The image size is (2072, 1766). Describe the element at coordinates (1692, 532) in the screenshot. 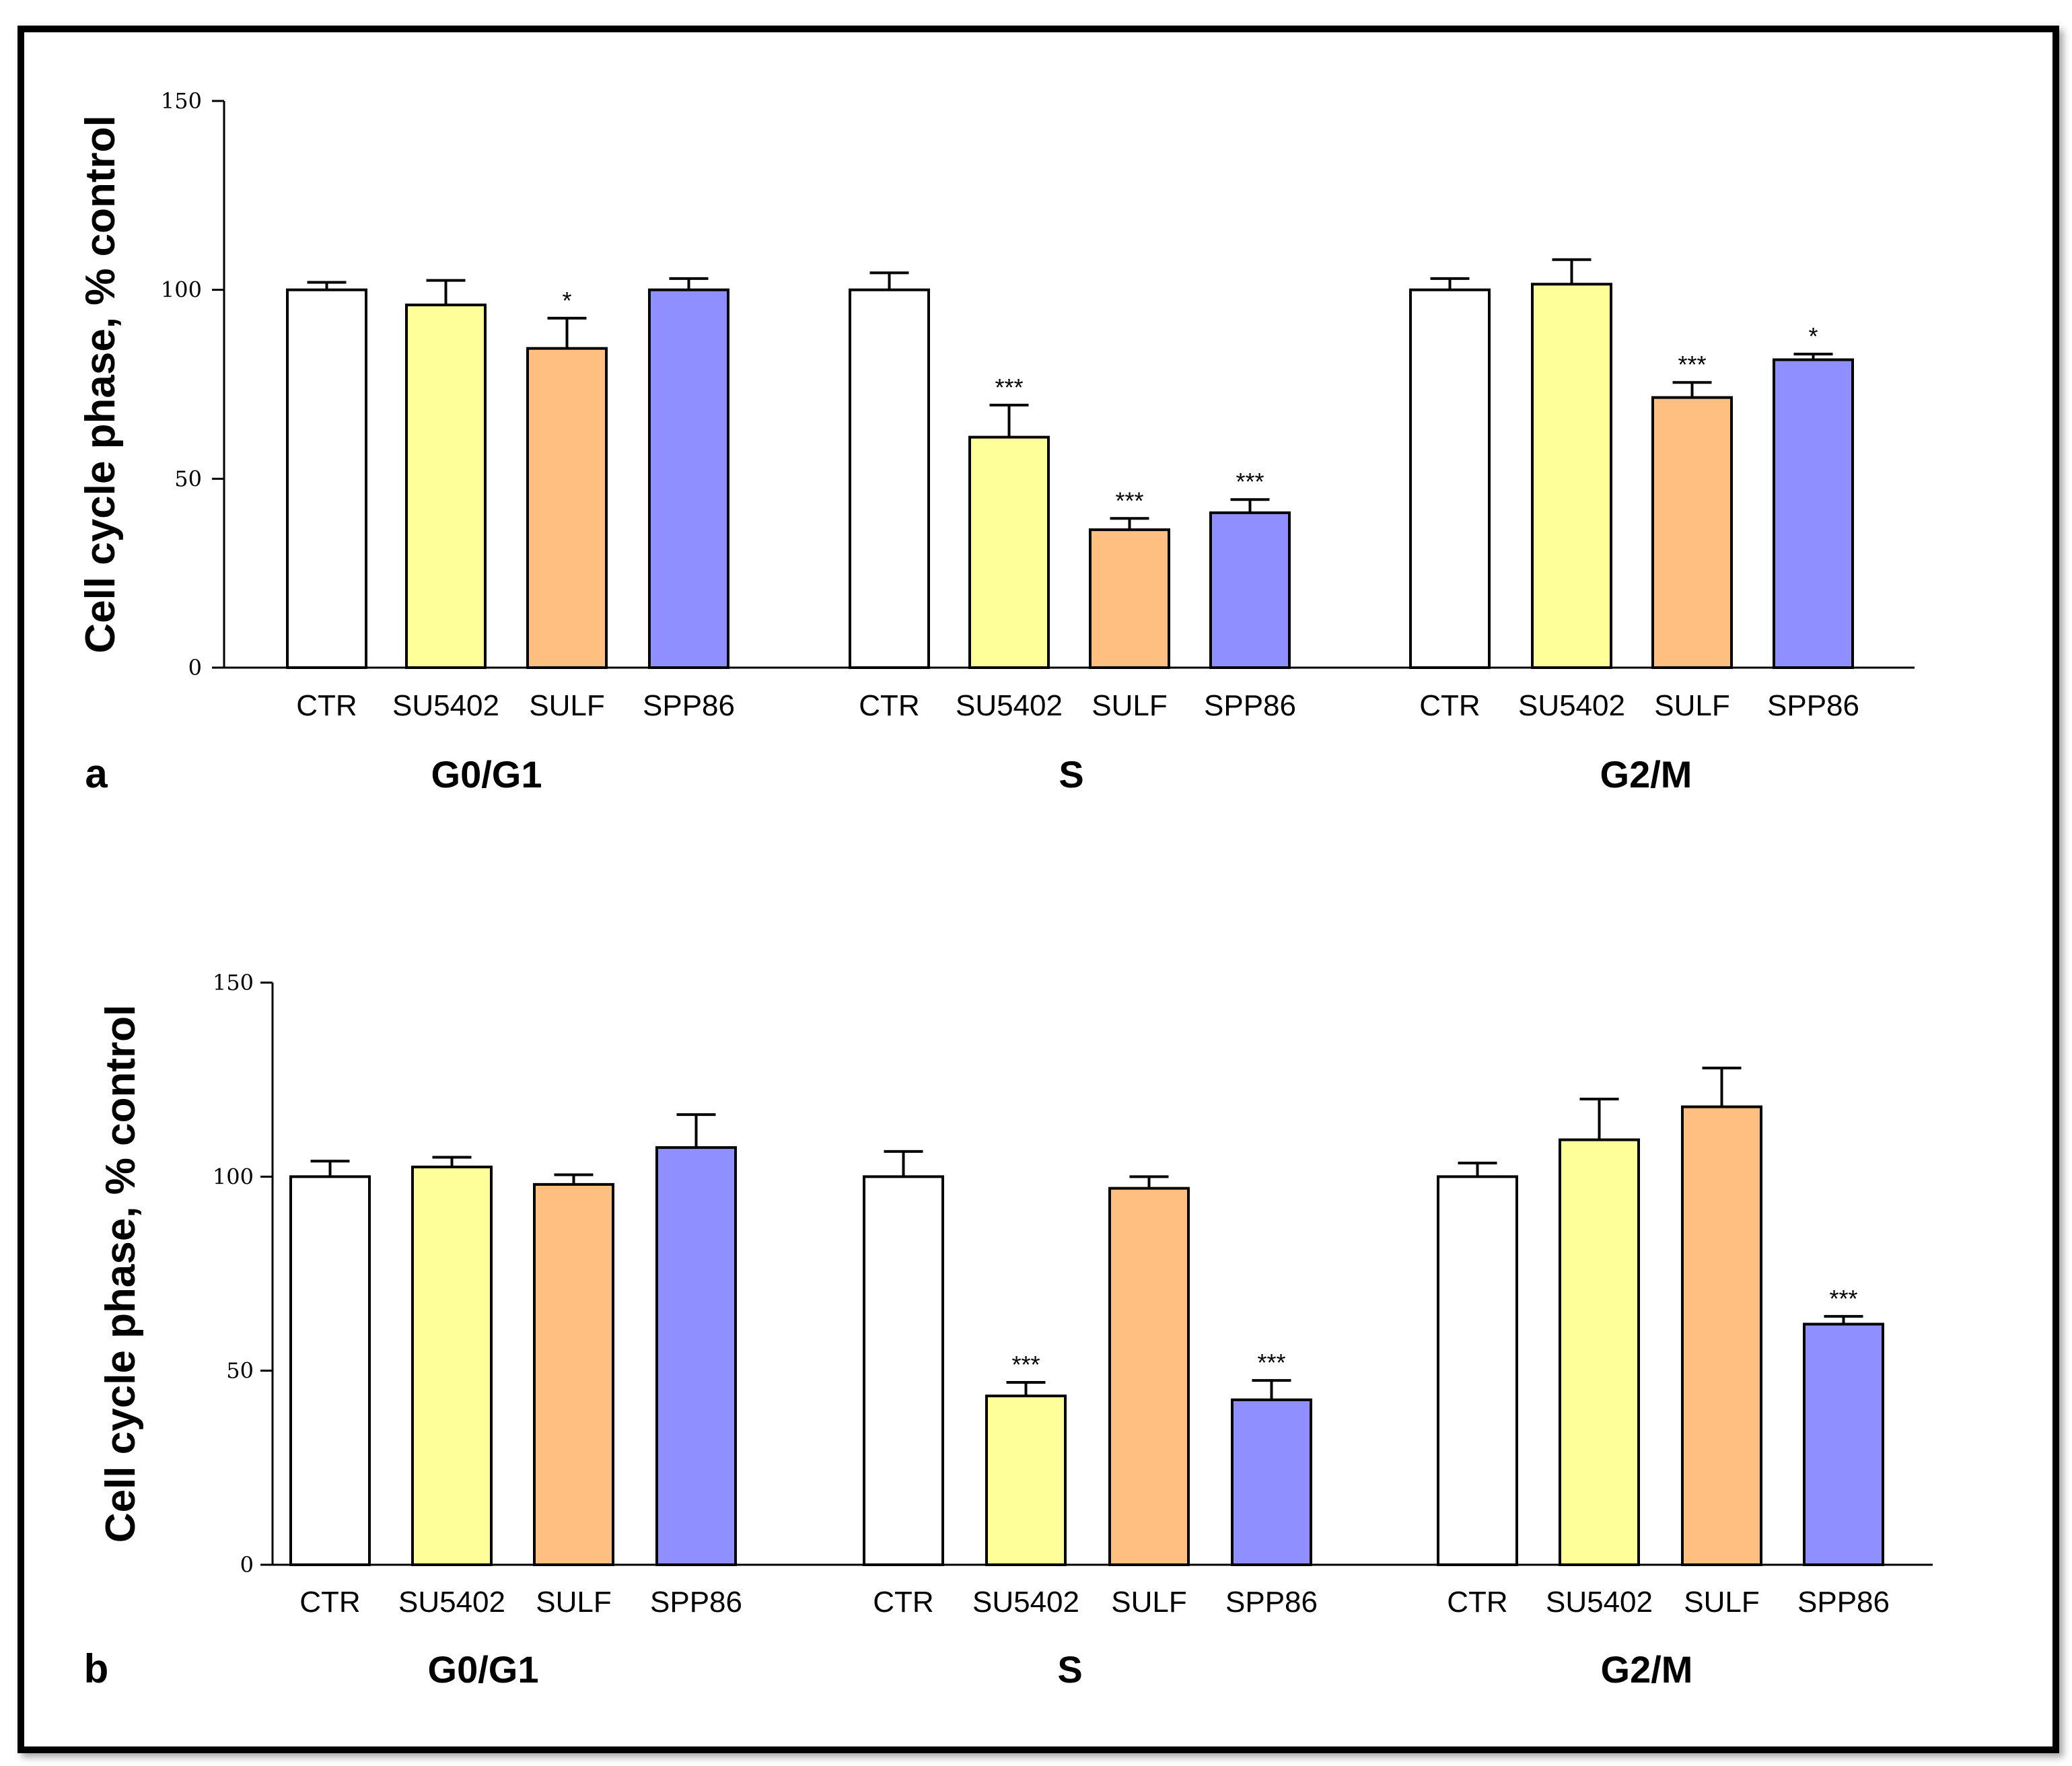

I see `panel-a-bar-g2m-sulf` at that location.